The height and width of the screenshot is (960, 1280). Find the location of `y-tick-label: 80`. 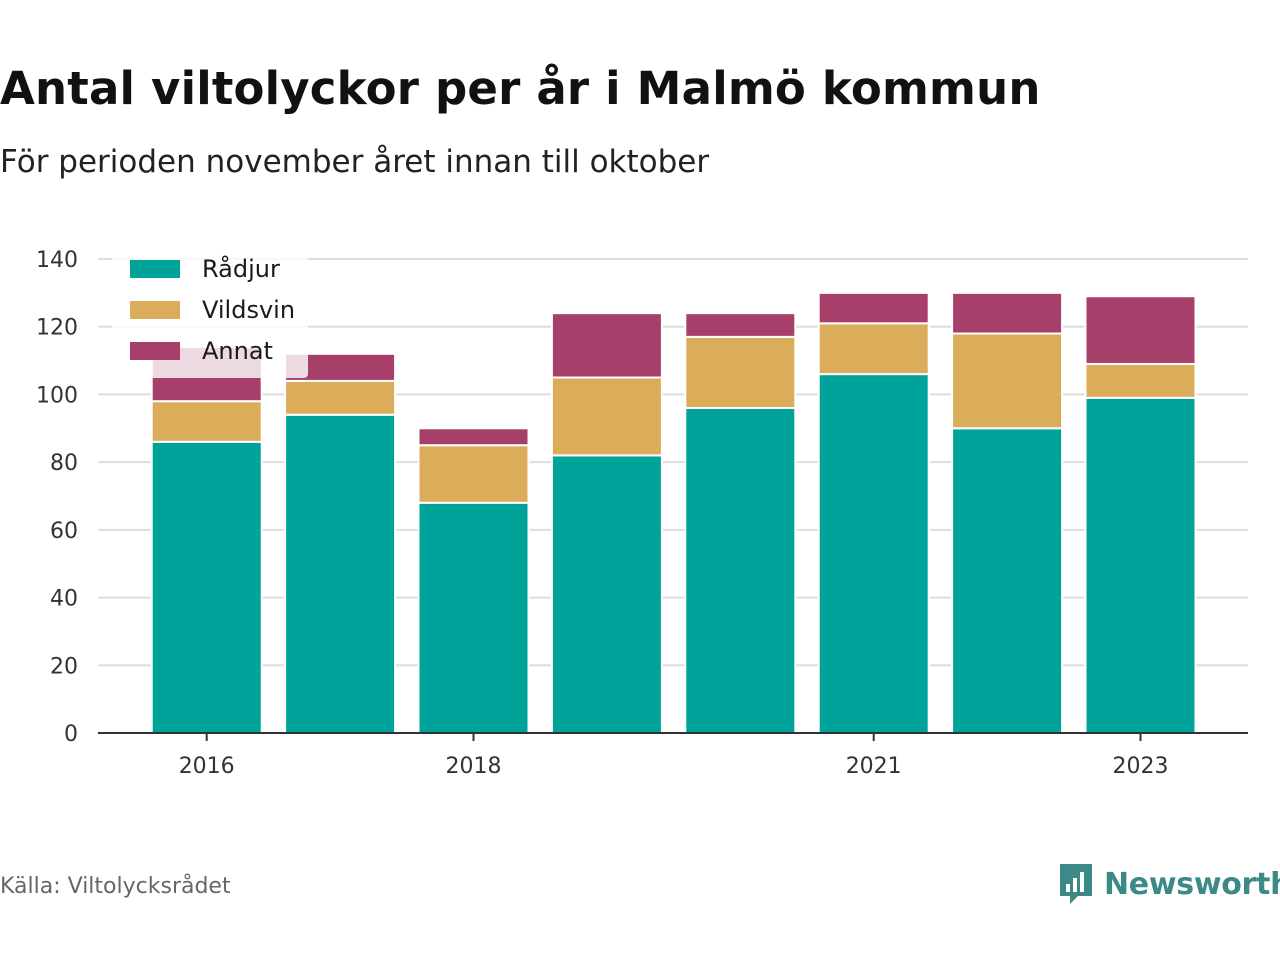

y-tick-label: 80 is located at coordinates (64, 463).